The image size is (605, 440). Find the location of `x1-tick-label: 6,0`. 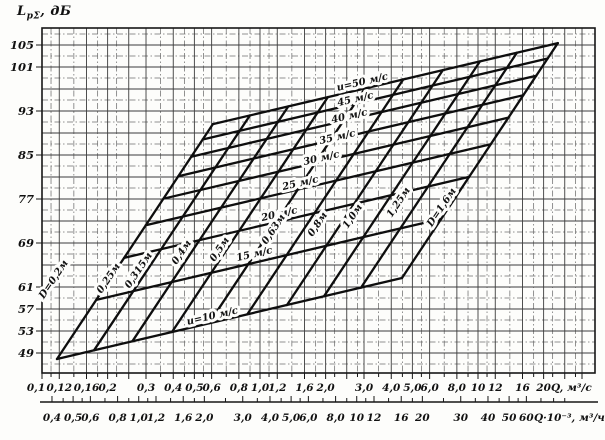

x1-tick-label: 6,0 is located at coordinates (429, 388).